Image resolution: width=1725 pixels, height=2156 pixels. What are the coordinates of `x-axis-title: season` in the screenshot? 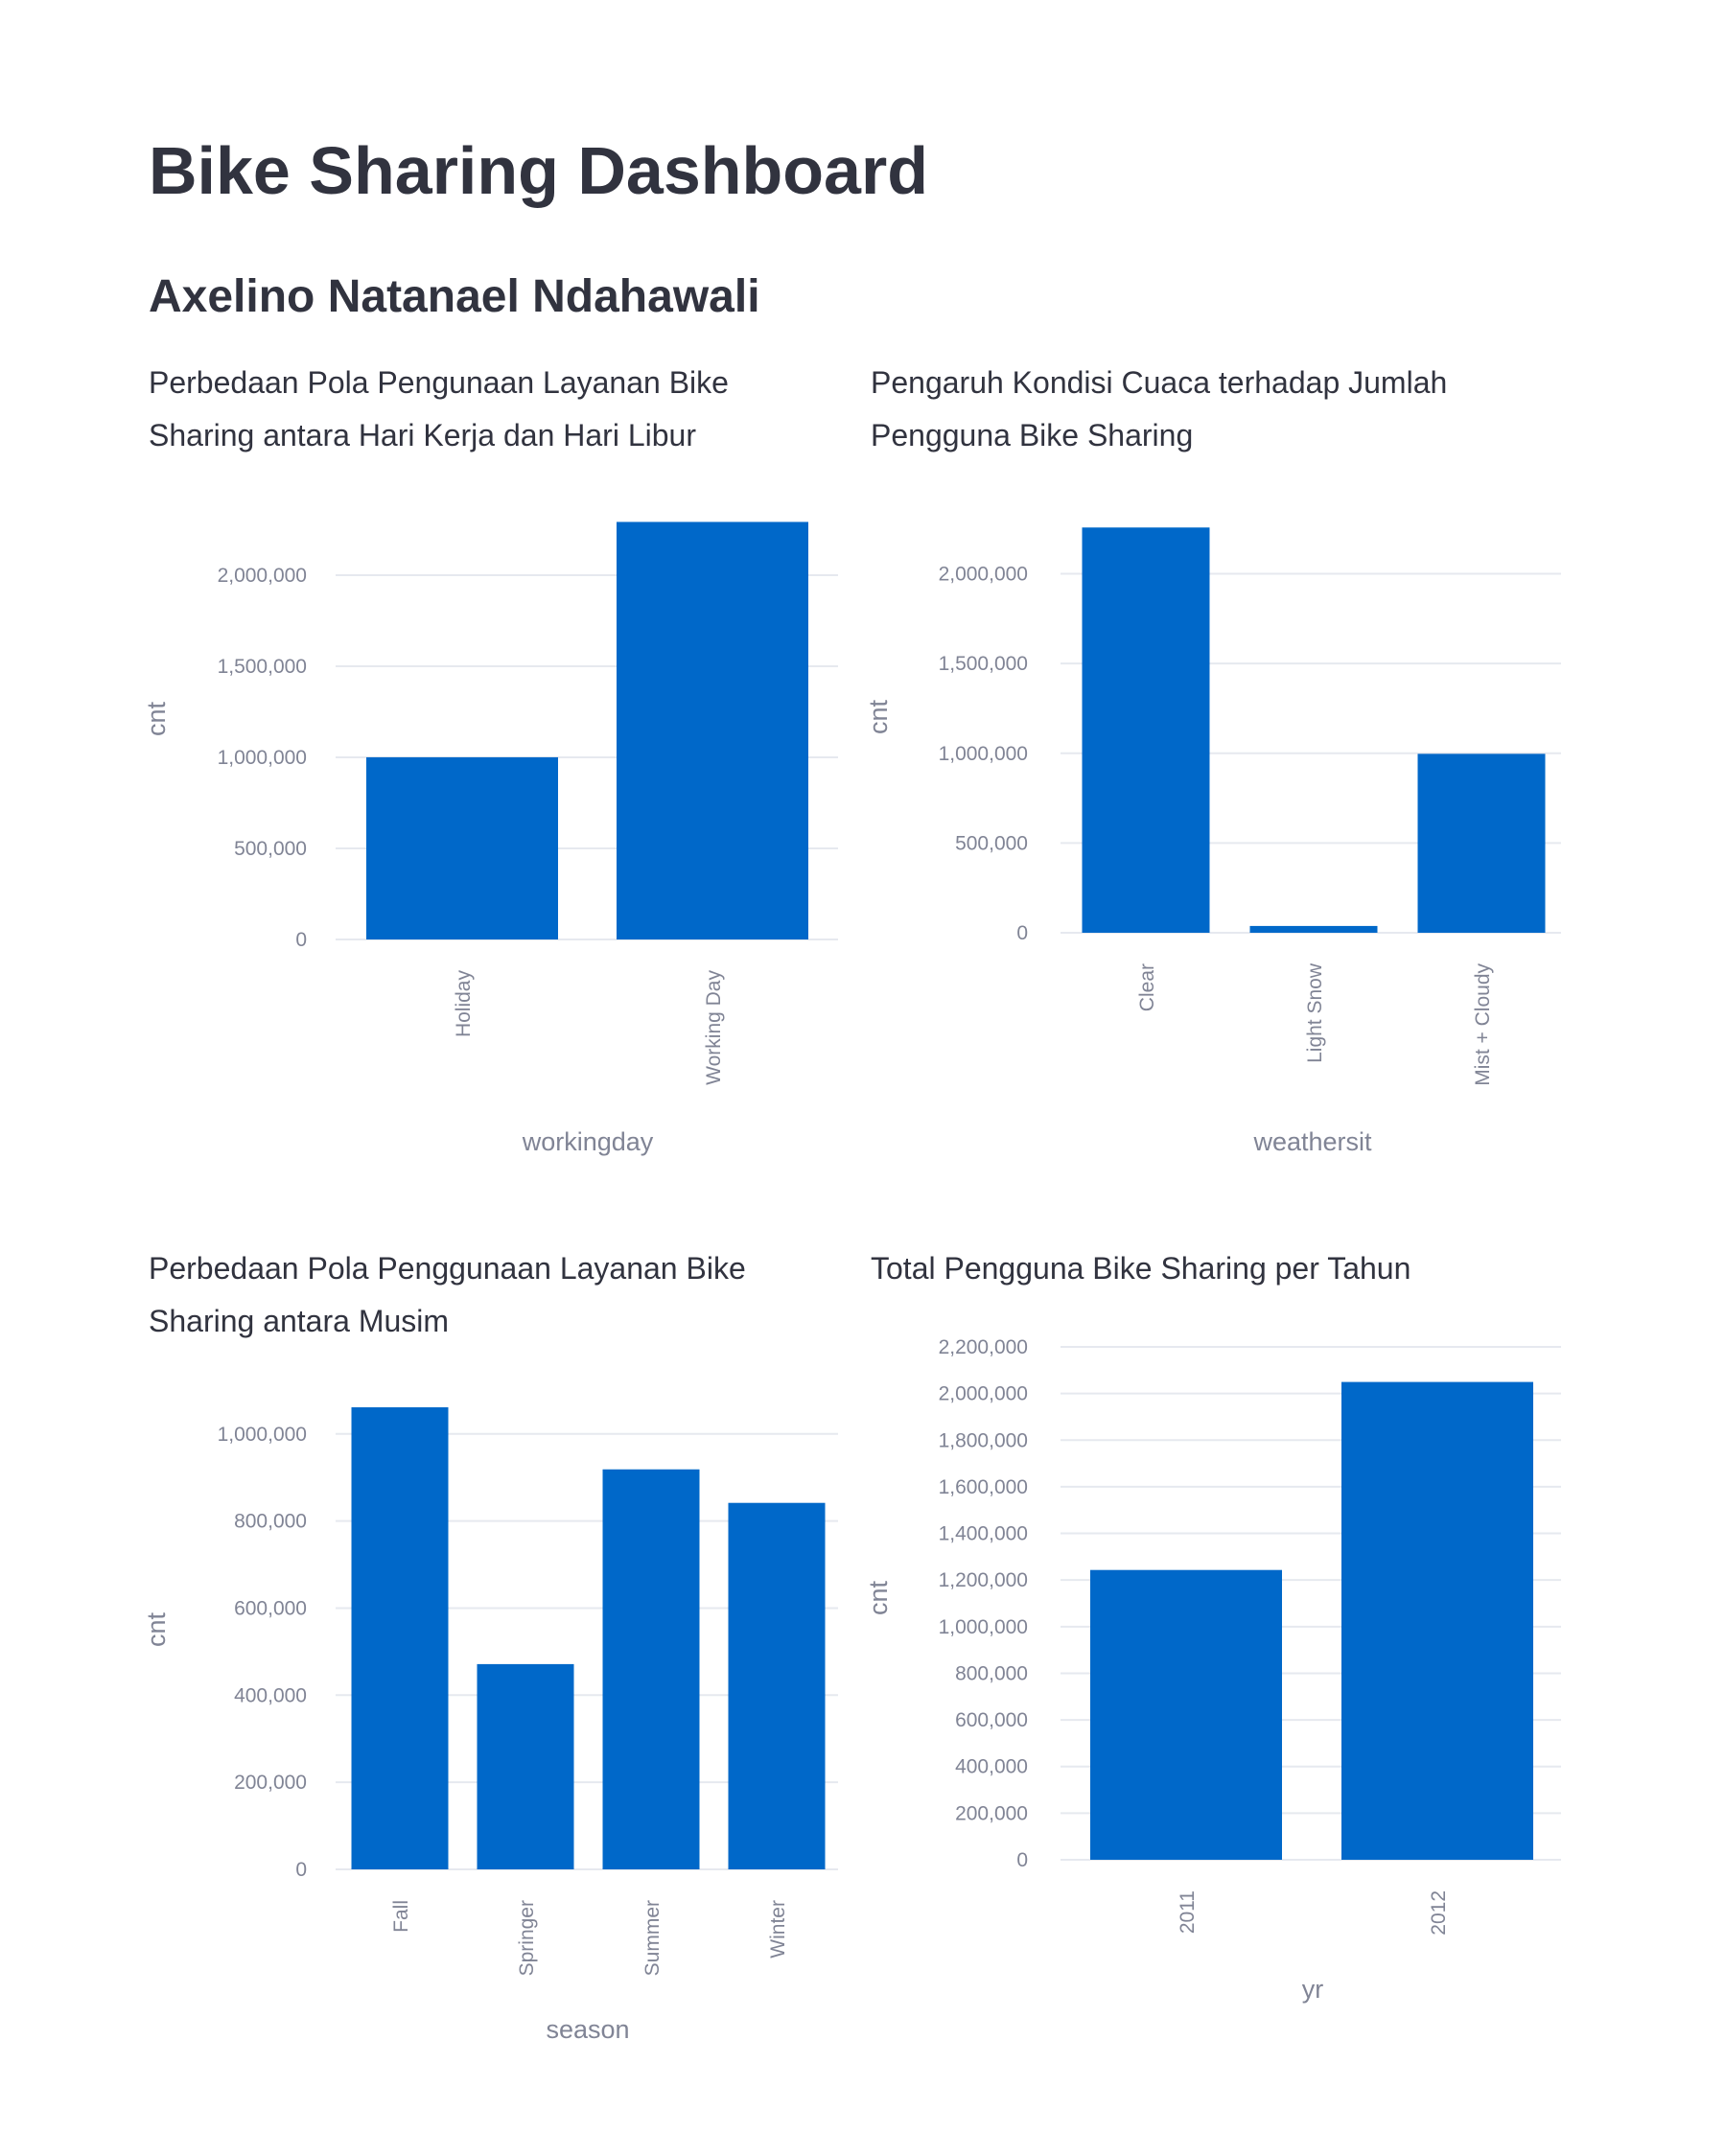 It's located at (588, 2029).